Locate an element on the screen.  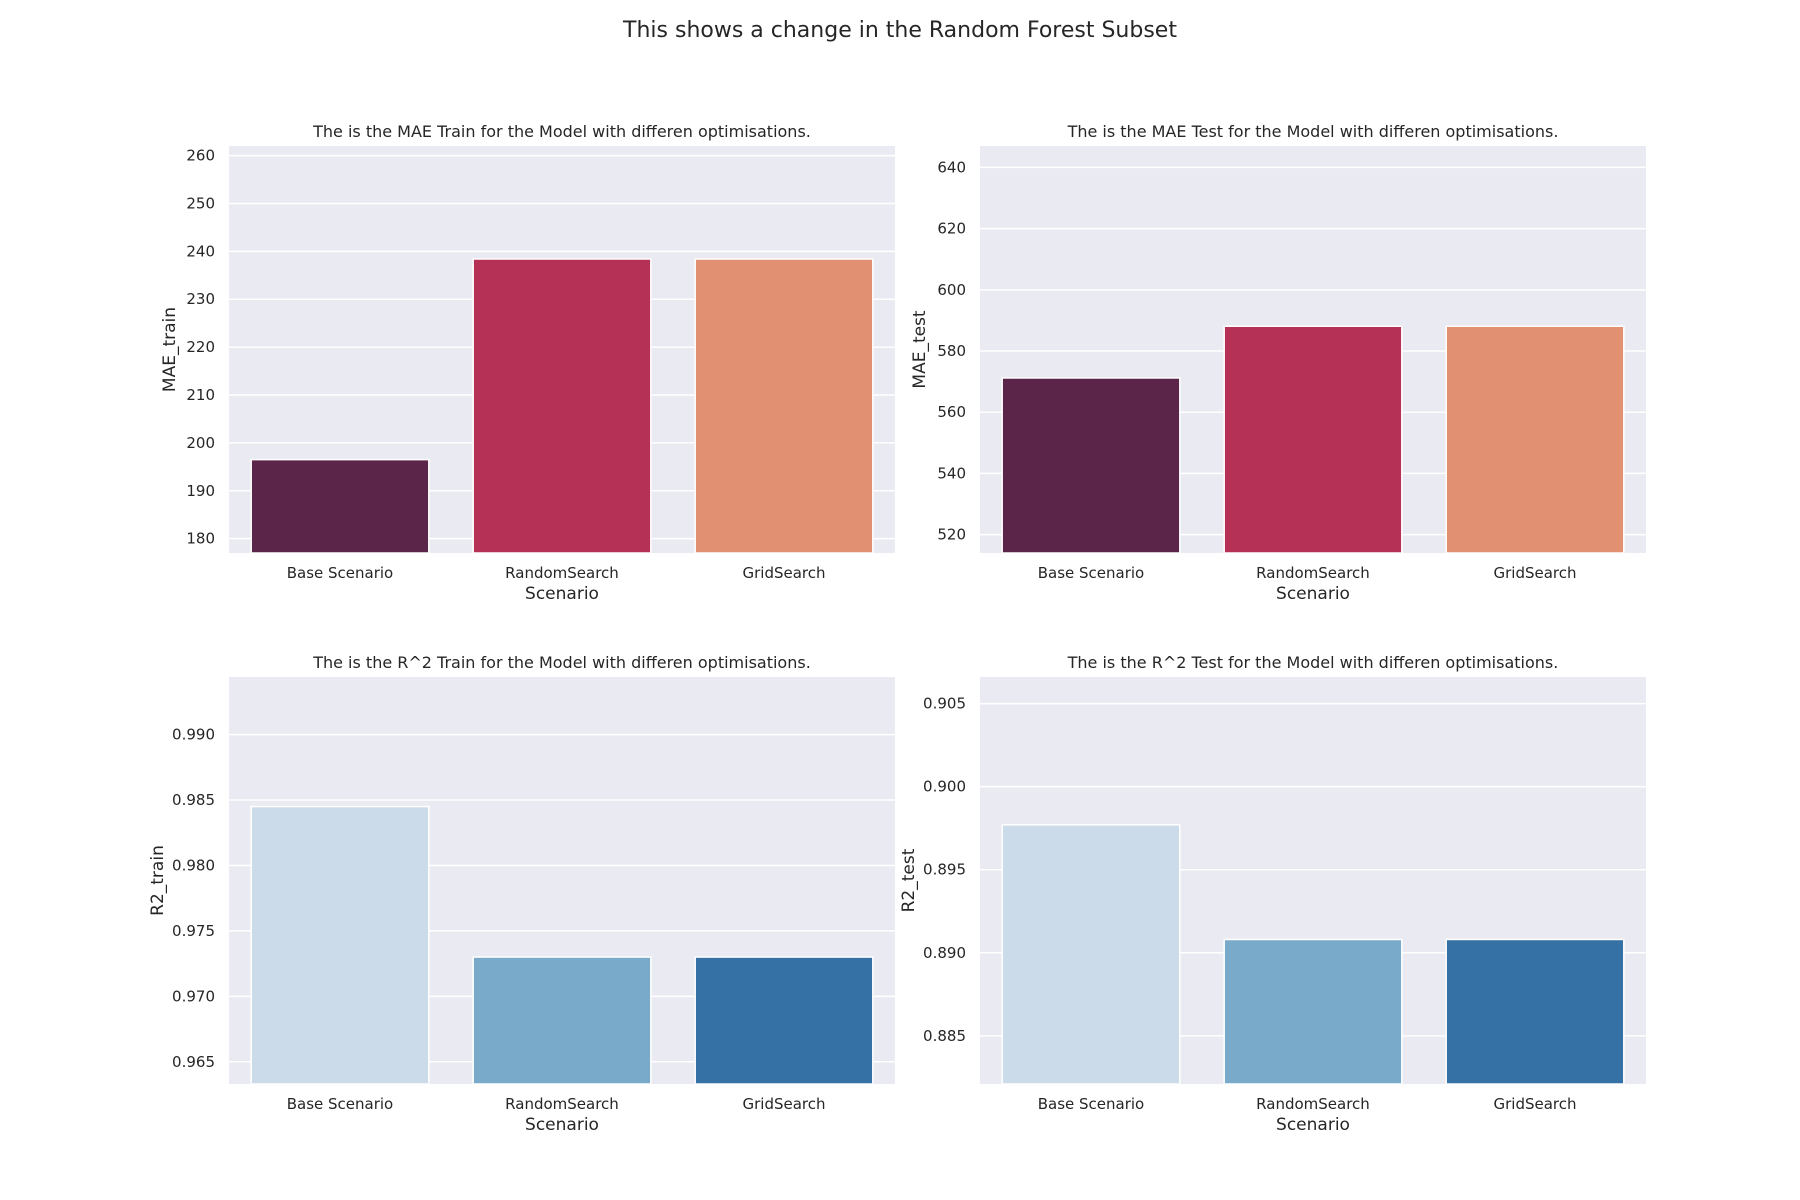
y-tick-label: 640 is located at coordinates (951, 167).